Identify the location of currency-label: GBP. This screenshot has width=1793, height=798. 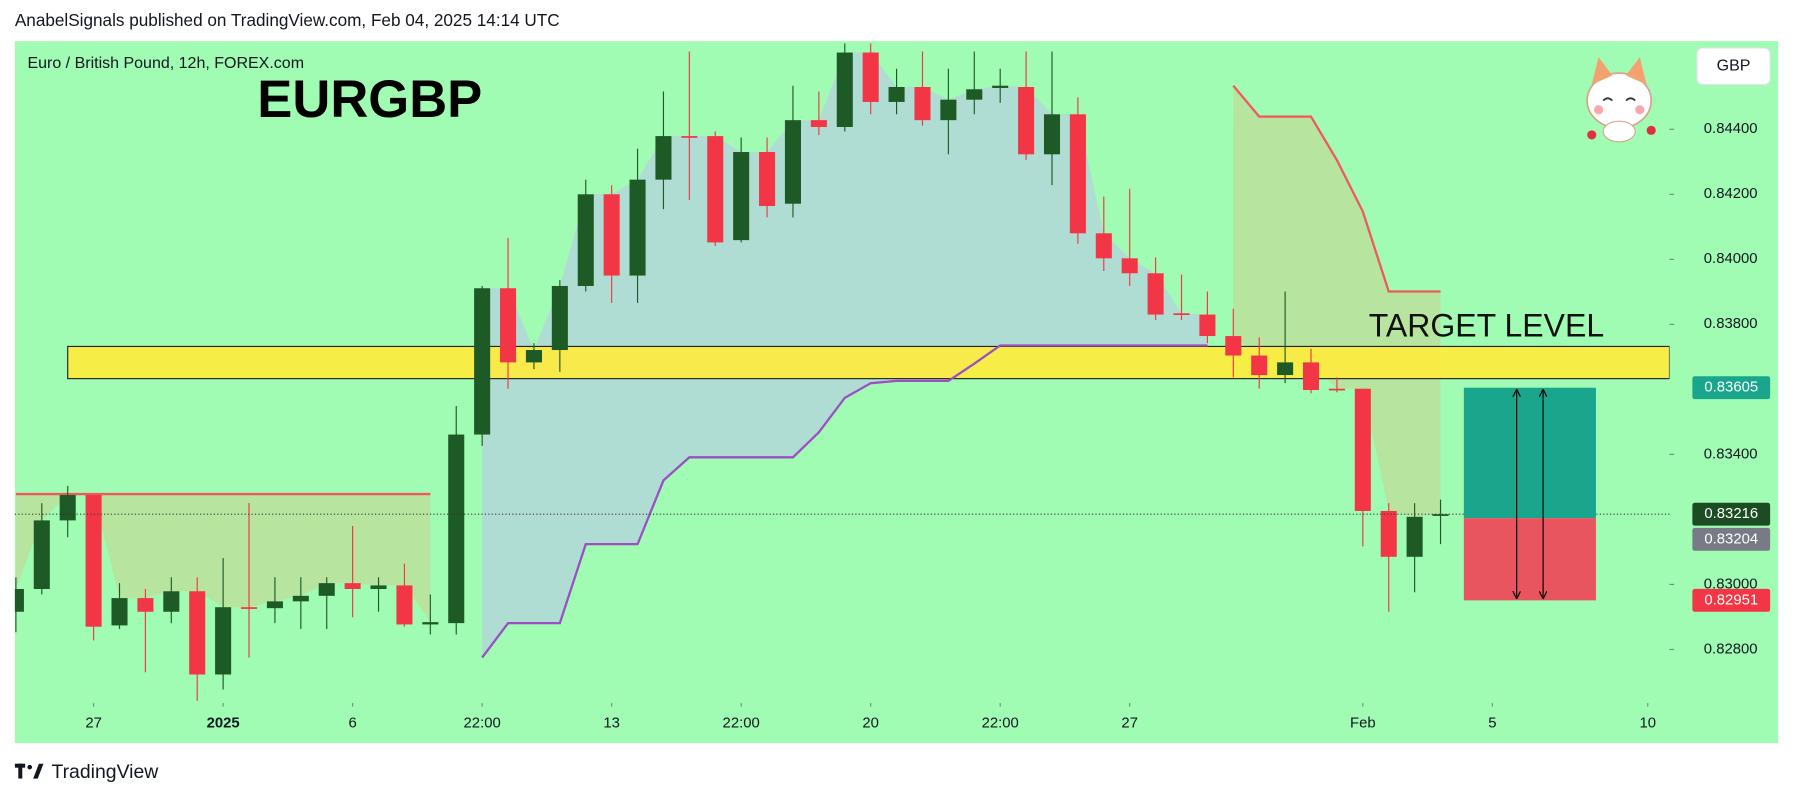
(1734, 66).